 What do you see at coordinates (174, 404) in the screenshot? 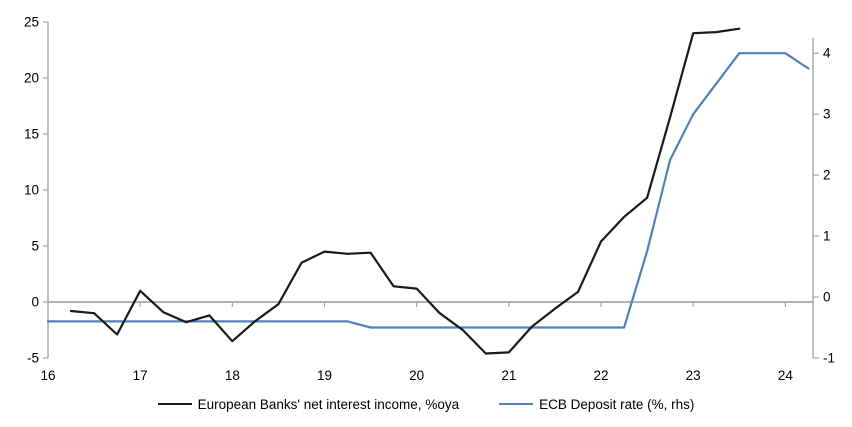
I see `nii-line-sample-icon` at bounding box center [174, 404].